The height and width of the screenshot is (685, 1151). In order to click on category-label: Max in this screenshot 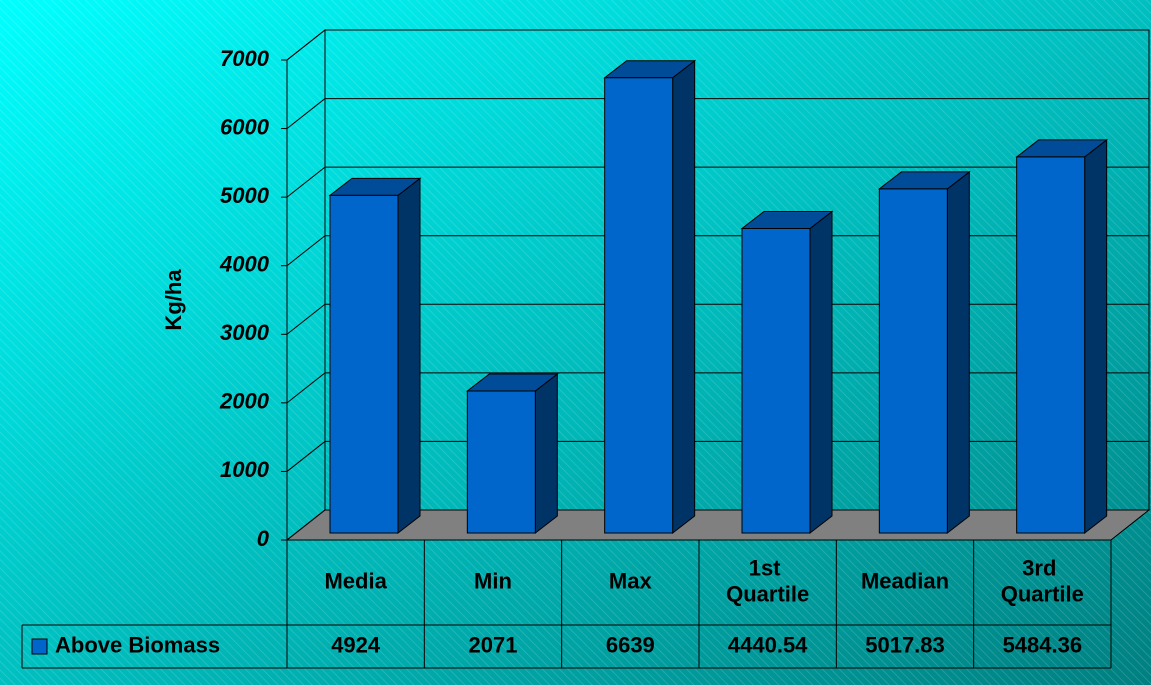, I will do `click(631, 580)`.